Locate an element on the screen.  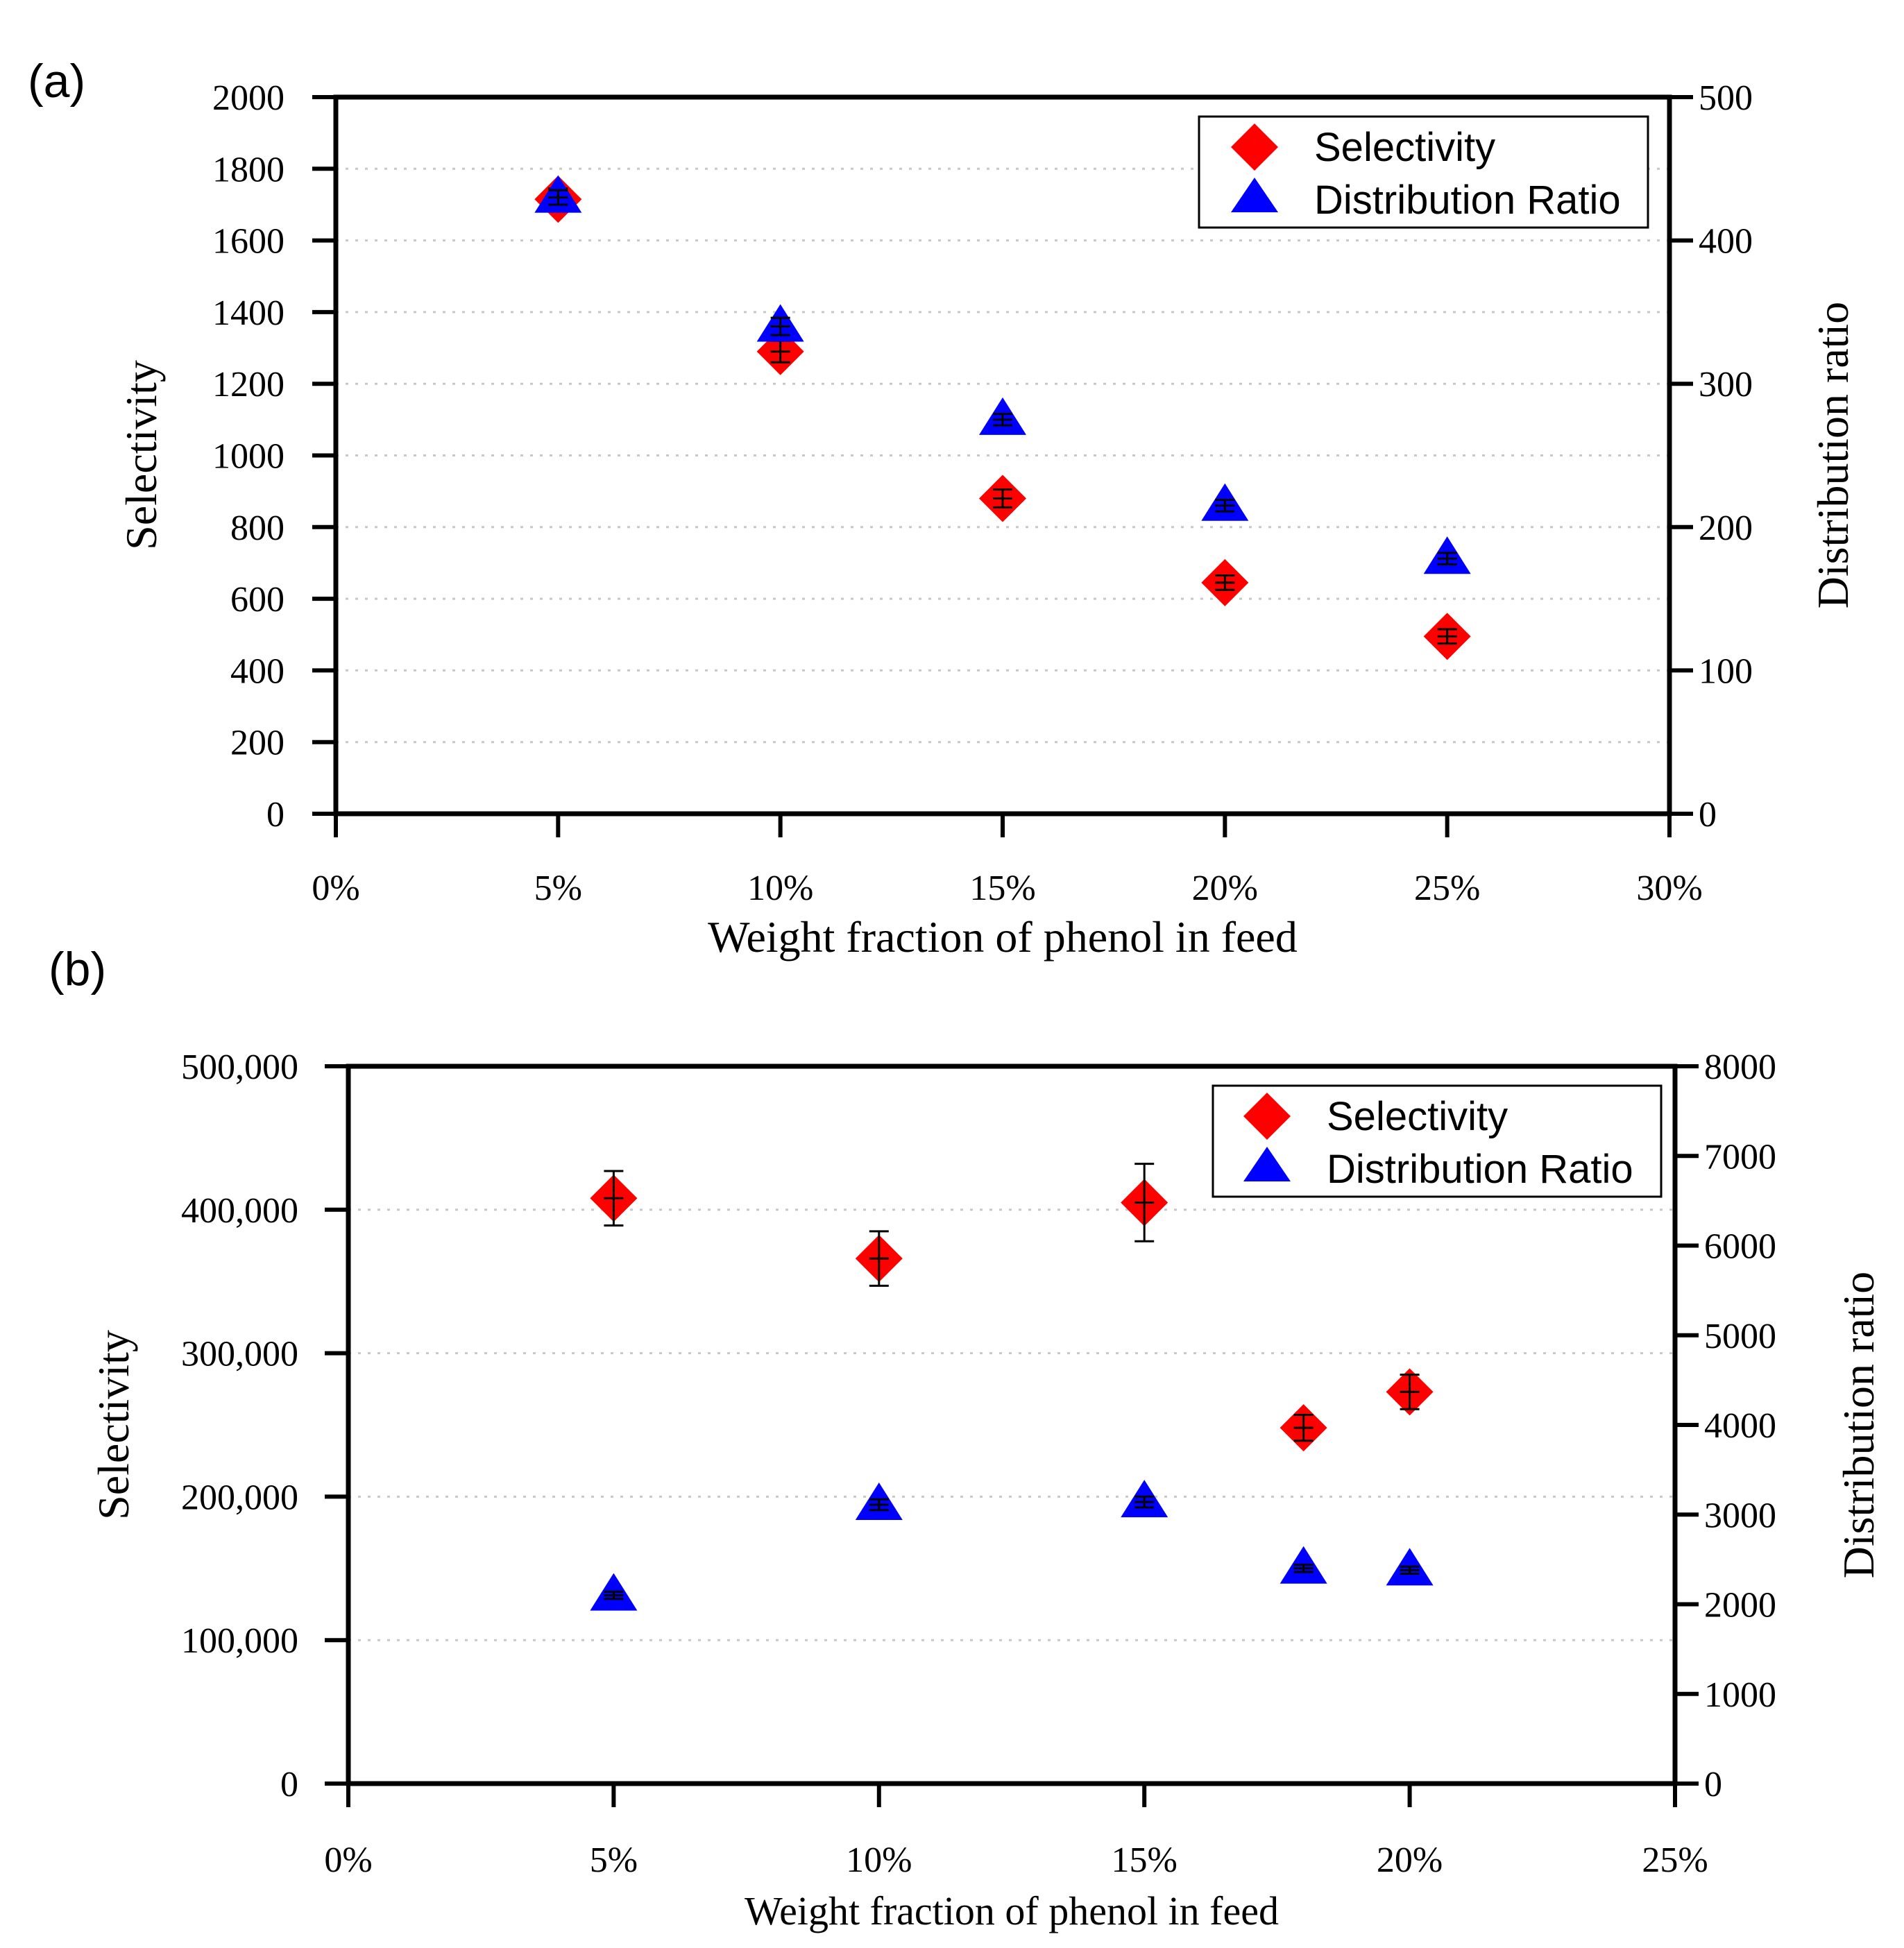
y-left-tick-label-a-9: 1800 is located at coordinates (248, 169).